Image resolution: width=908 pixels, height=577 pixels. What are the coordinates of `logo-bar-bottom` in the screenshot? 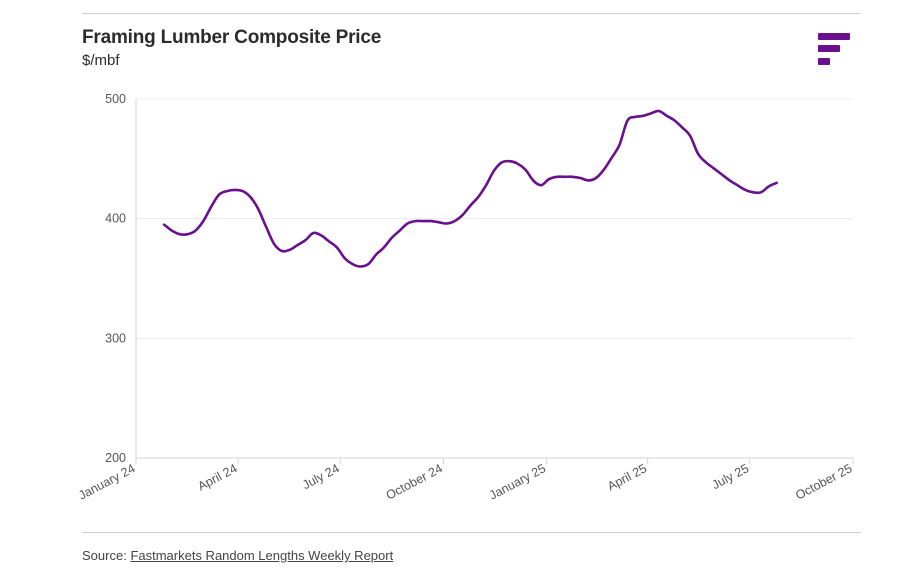 It's located at (824, 61).